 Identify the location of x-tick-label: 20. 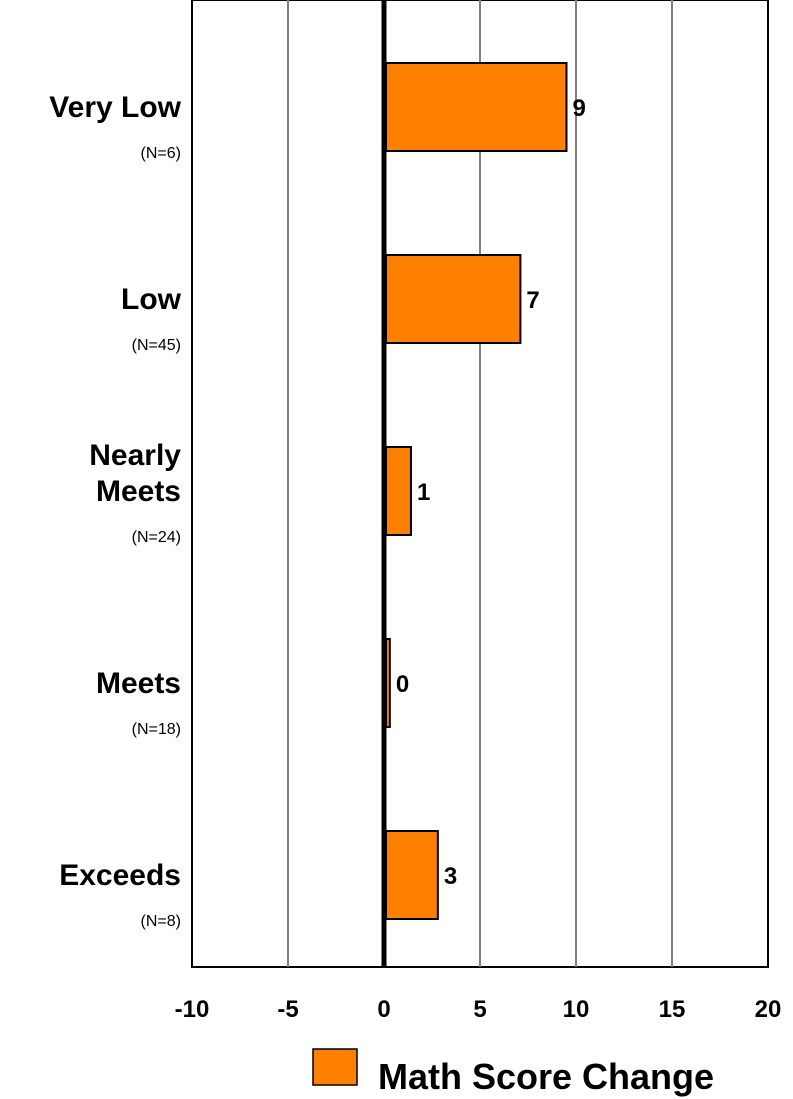
(768, 1009).